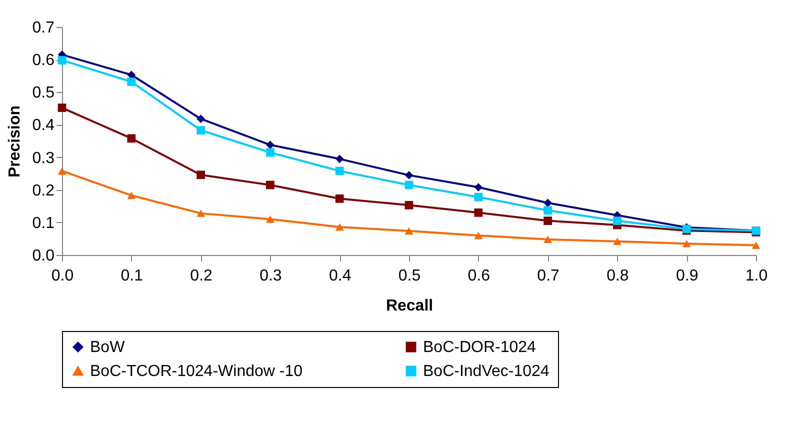 Image resolution: width=803 pixels, height=445 pixels. I want to click on legend-label: BoW, so click(108, 347).